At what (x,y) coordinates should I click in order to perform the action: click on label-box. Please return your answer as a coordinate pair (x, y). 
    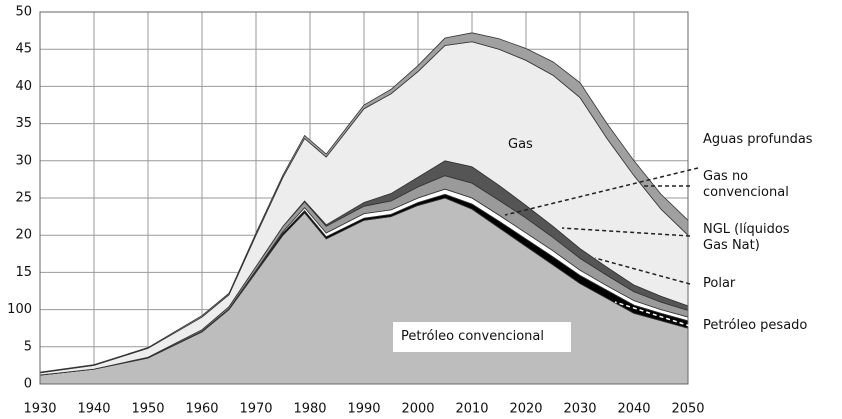
    Looking at the image, I should click on (482, 337).